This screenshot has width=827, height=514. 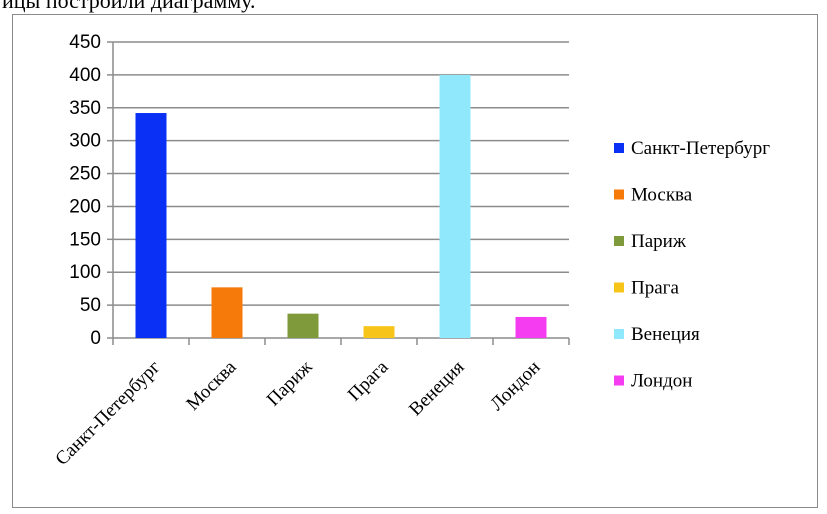 What do you see at coordinates (129, 6) in the screenshot?
I see `page-top-text: ицы построили диаграмму.` at bounding box center [129, 6].